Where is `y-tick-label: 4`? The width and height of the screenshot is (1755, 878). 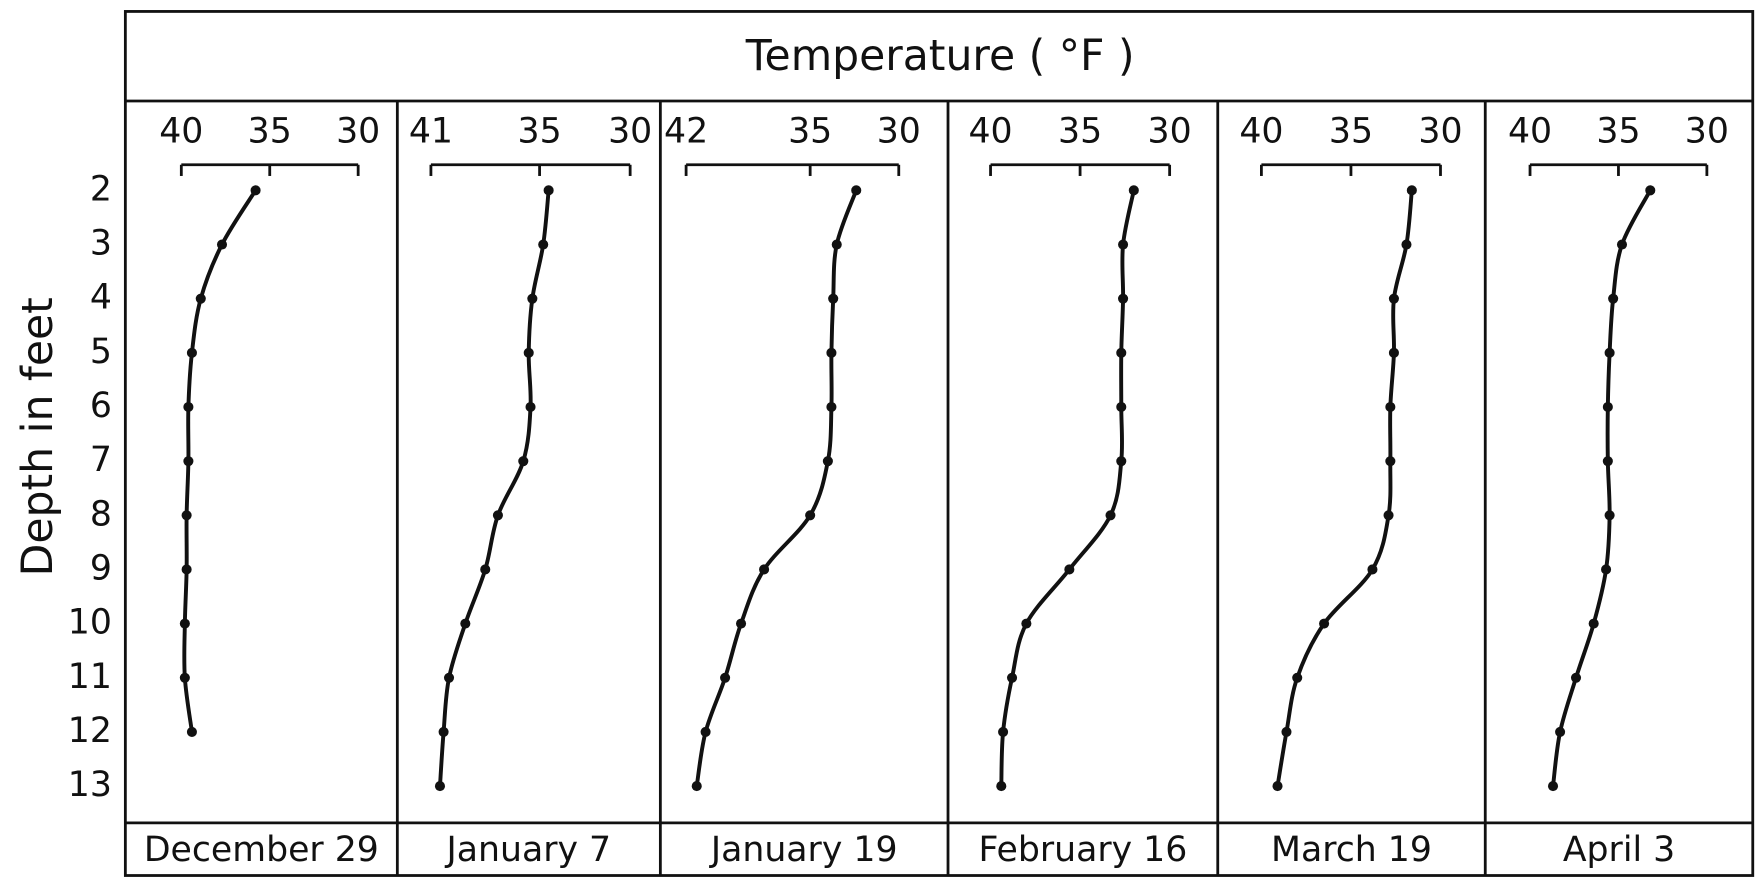
y-tick-label: 4 is located at coordinates (101, 298).